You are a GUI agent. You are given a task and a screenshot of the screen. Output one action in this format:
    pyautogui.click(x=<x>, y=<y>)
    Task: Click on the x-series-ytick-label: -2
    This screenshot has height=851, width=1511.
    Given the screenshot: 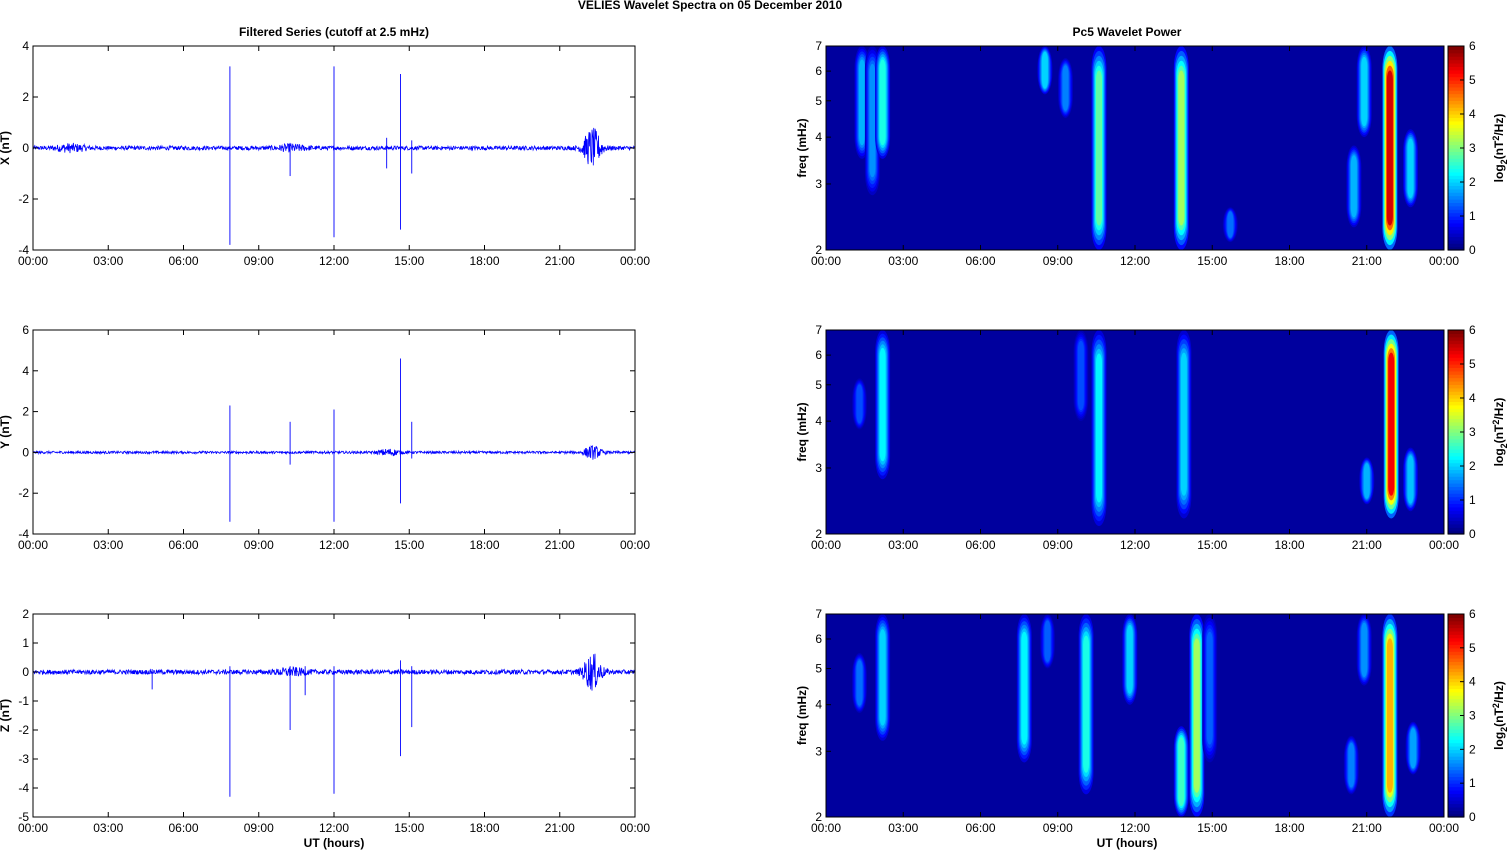 What is the action you would take?
    pyautogui.click(x=23, y=199)
    